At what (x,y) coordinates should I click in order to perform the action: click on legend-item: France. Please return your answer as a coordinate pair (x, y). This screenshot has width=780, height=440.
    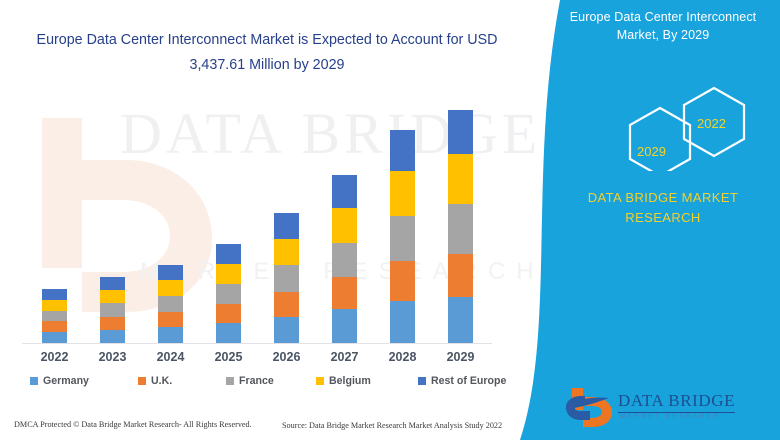
    Looking at the image, I should click on (250, 381).